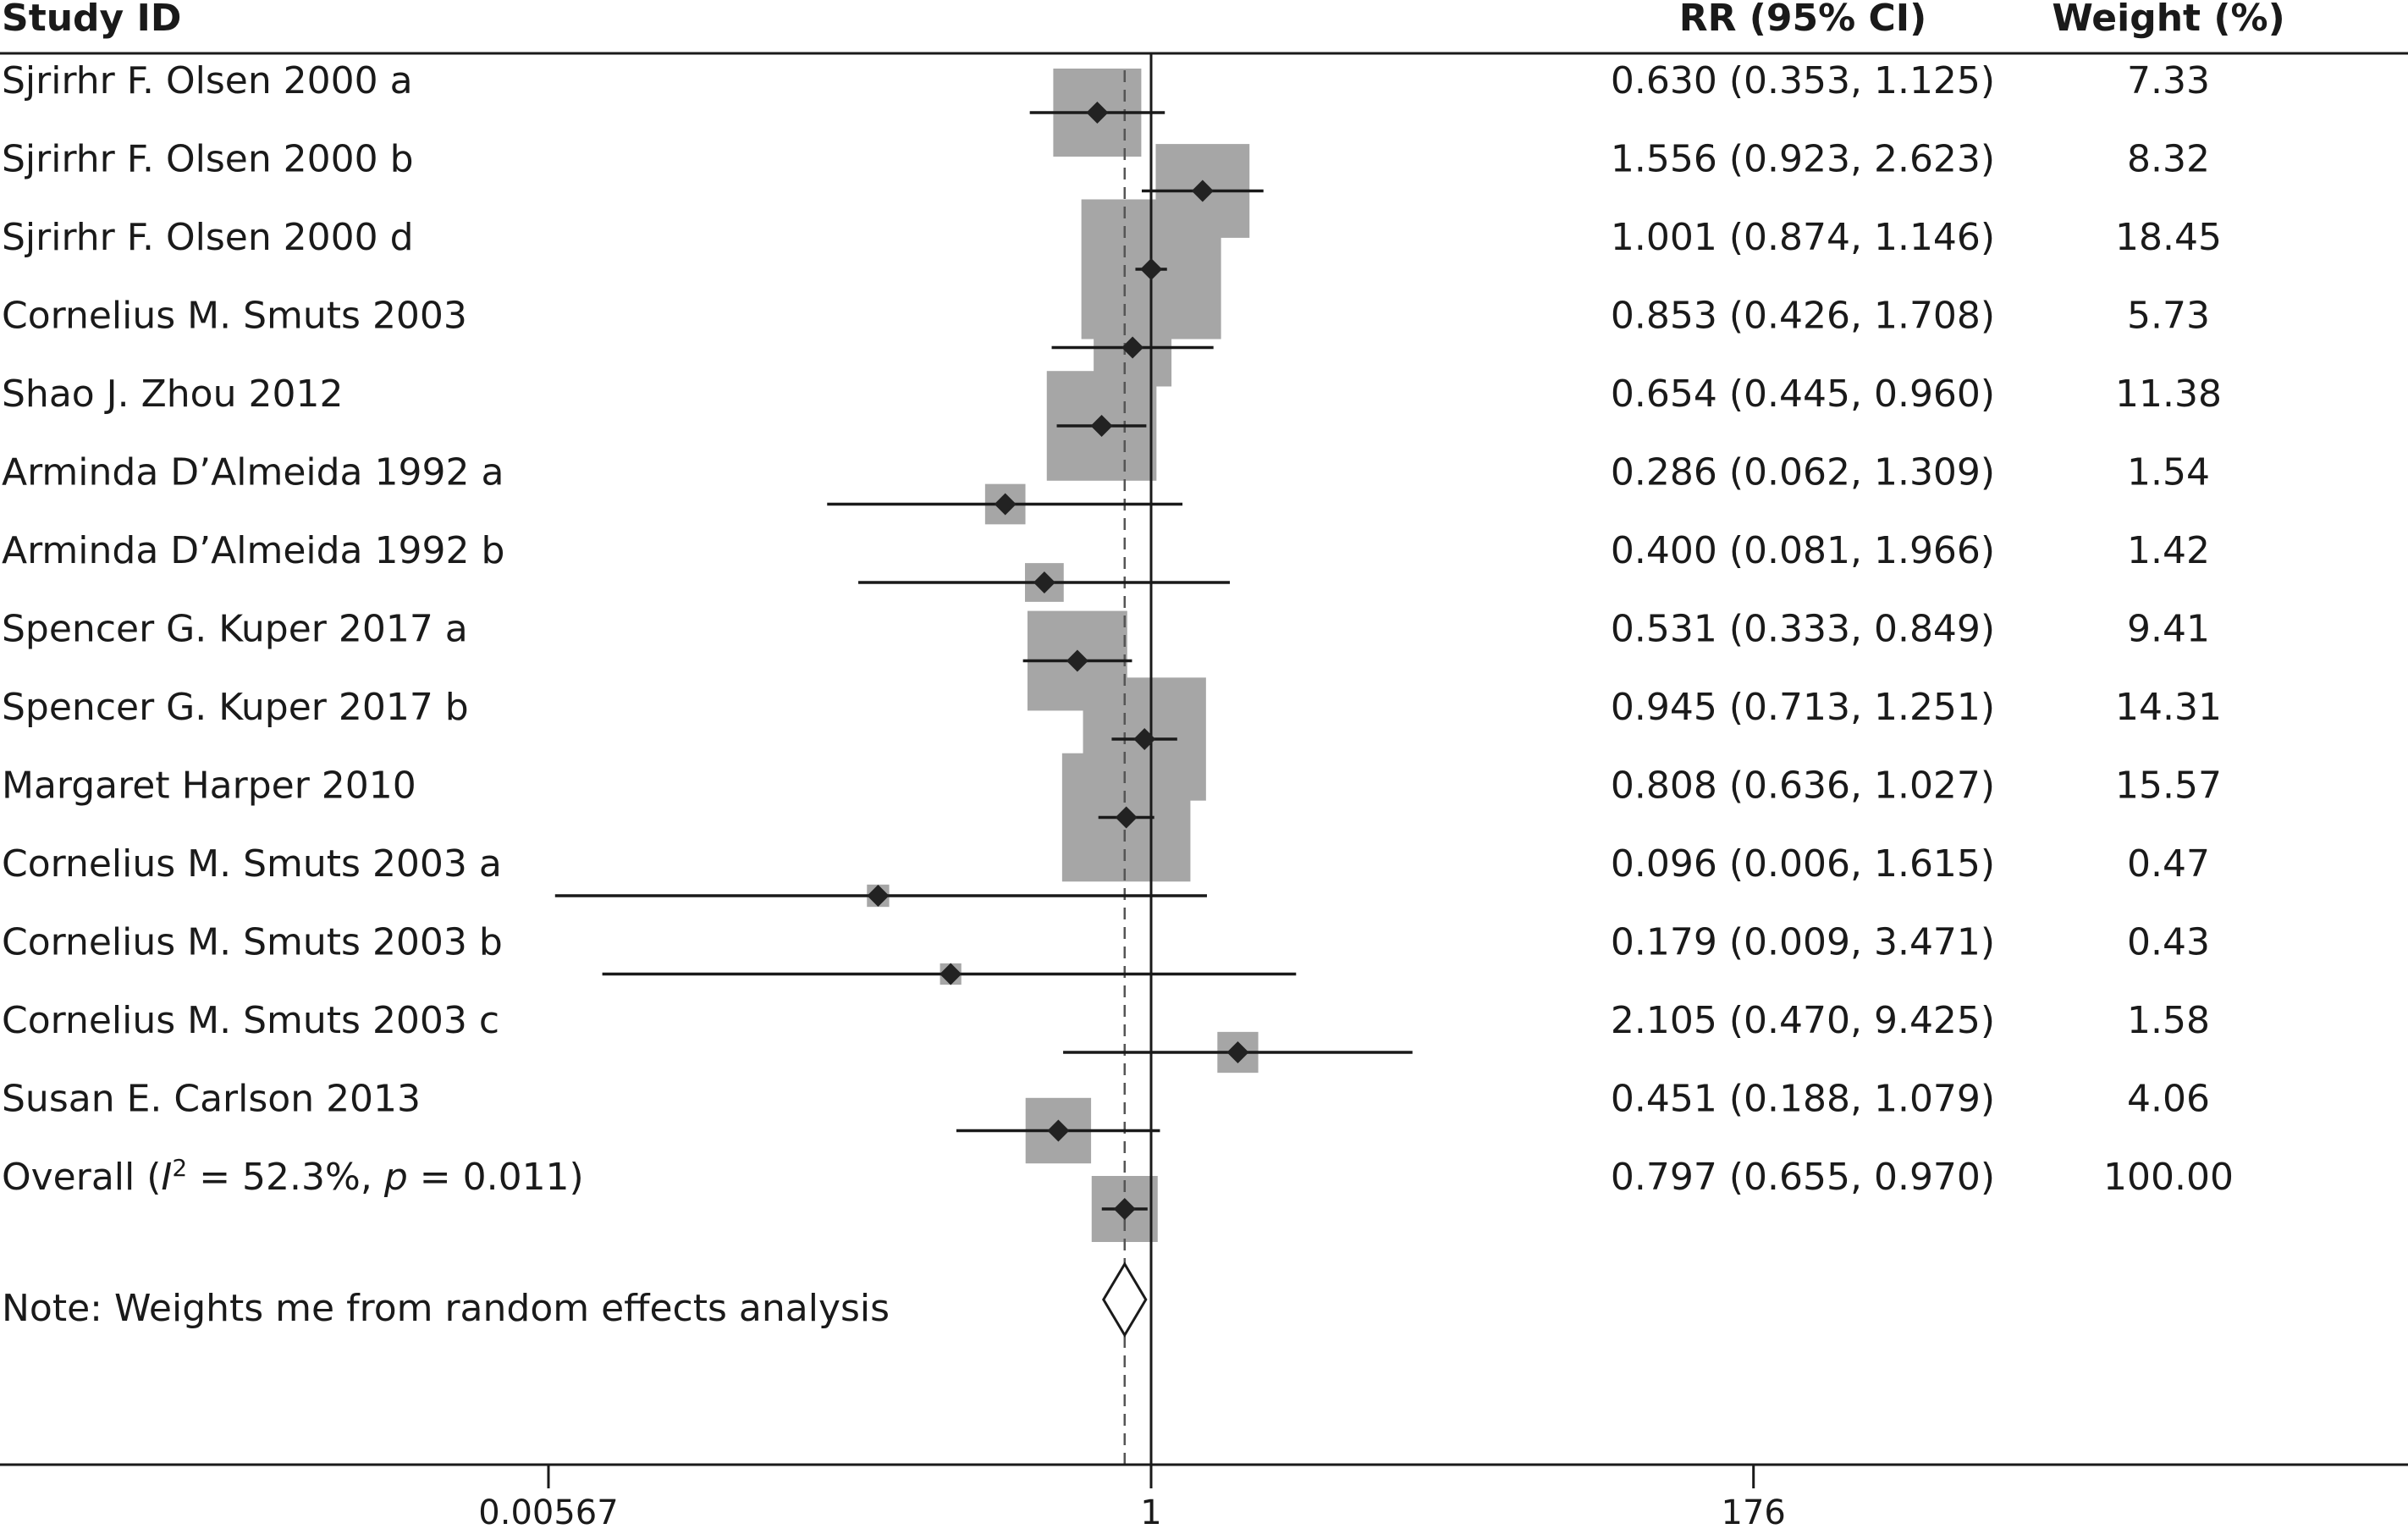 The image size is (2408, 1540). Describe the element at coordinates (1125, 1299) in the screenshot. I see `overall-summary-diamond` at that location.